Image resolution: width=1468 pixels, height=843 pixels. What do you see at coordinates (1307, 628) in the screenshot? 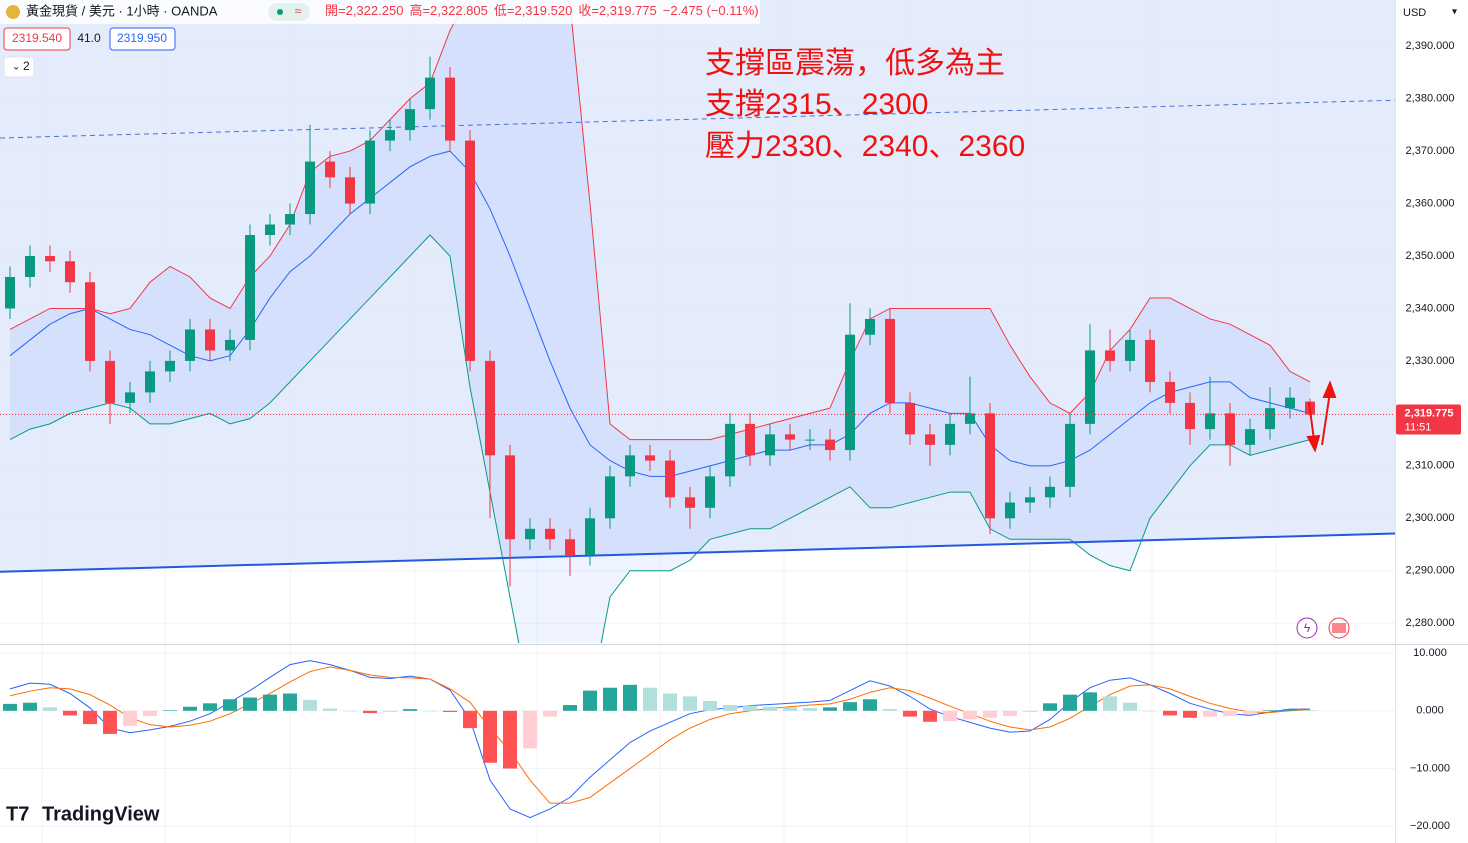
I see `alert-icon` at bounding box center [1307, 628].